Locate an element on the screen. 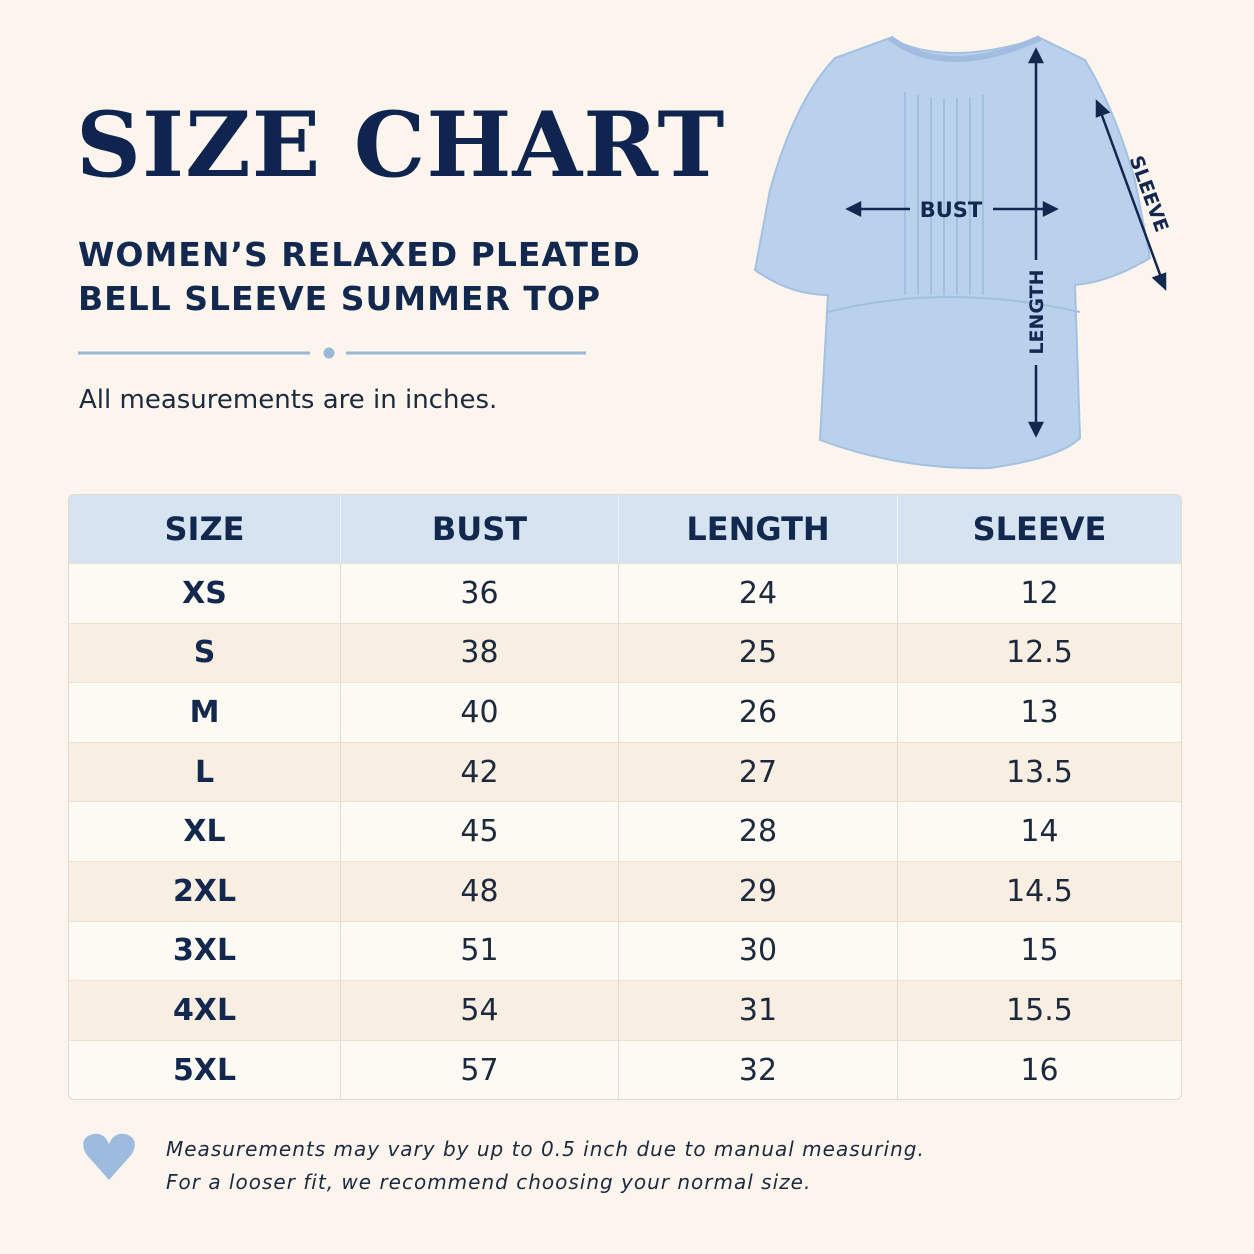  value-cell: 12 is located at coordinates (1039, 593).